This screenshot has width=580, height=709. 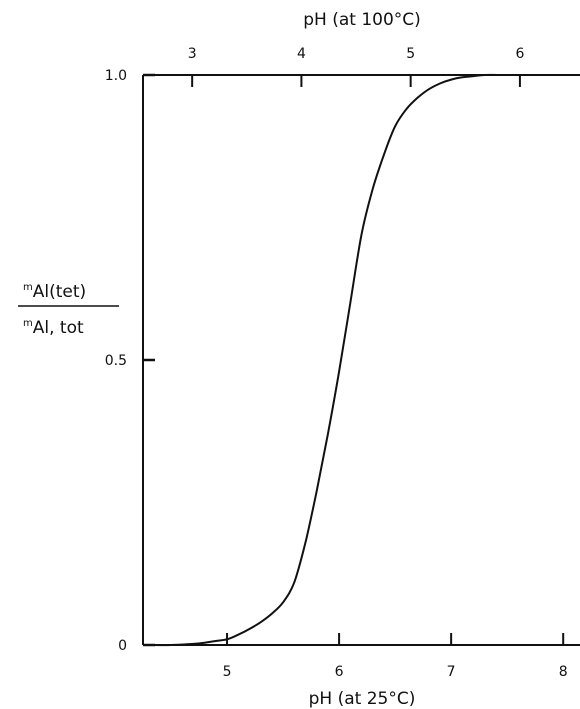 I want to click on y-axis-ticks: 0 0.5 1.0, so click(x=130, y=361).